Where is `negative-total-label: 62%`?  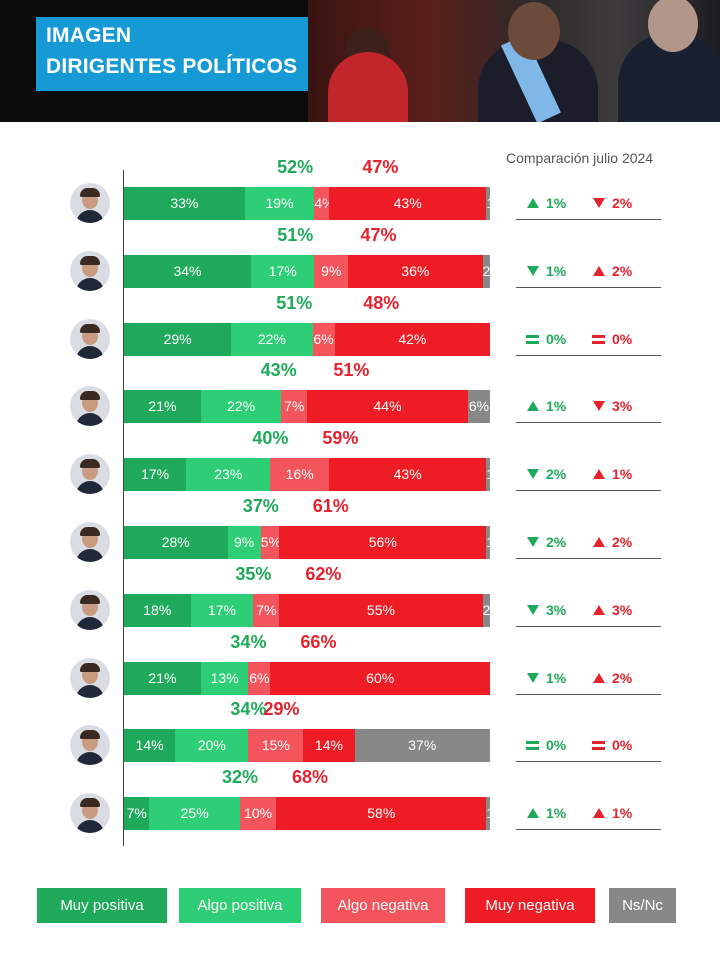
negative-total-label: 62% is located at coordinates (323, 574).